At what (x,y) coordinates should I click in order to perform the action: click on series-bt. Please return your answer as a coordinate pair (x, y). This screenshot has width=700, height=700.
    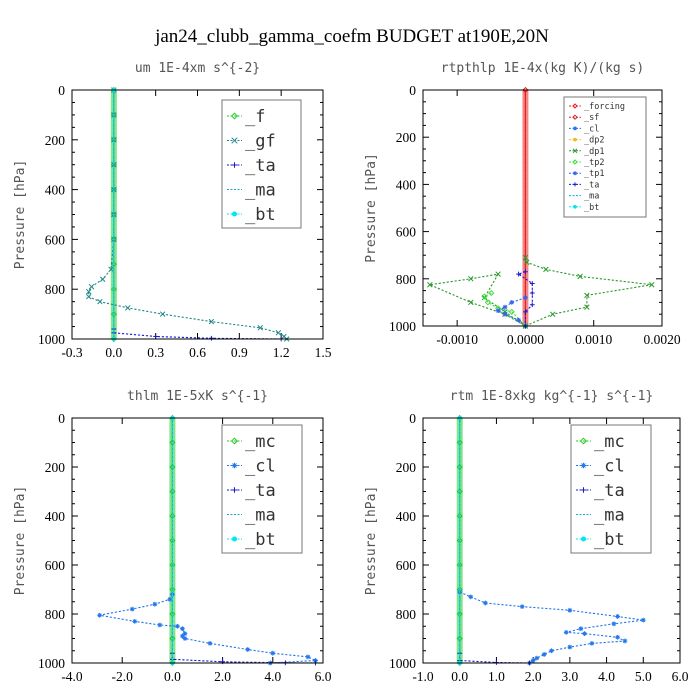
    Looking at the image, I should click on (172, 540).